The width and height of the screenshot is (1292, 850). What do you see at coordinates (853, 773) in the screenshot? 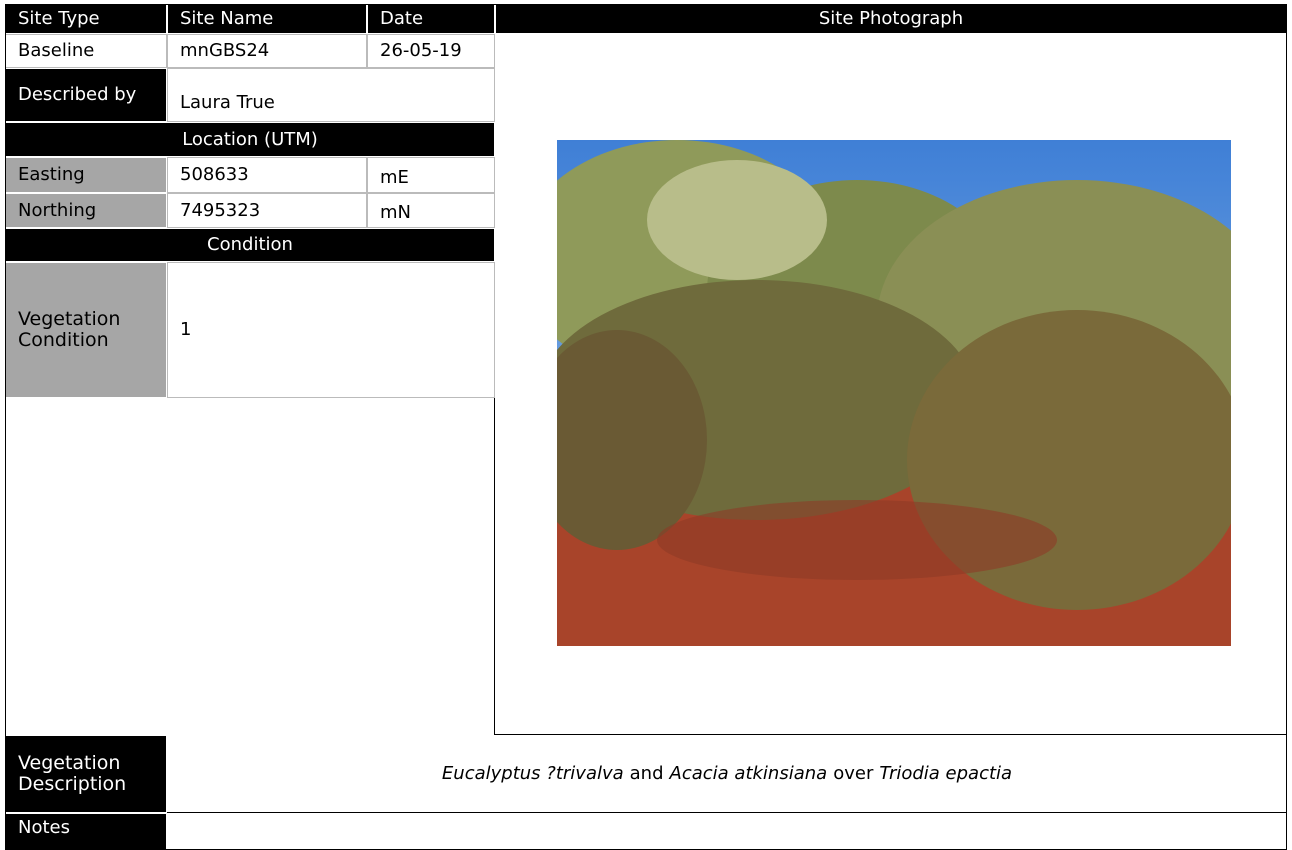
I see `description-part: over` at bounding box center [853, 773].